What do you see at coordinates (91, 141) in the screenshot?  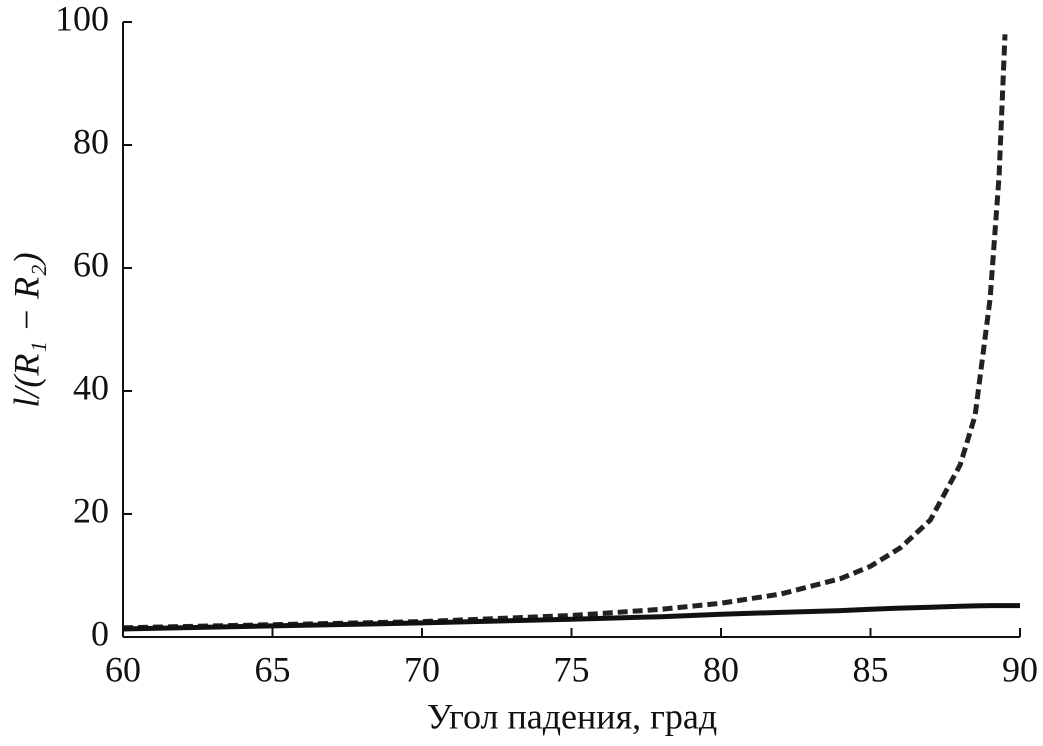 I see `y-tick-label: 80` at bounding box center [91, 141].